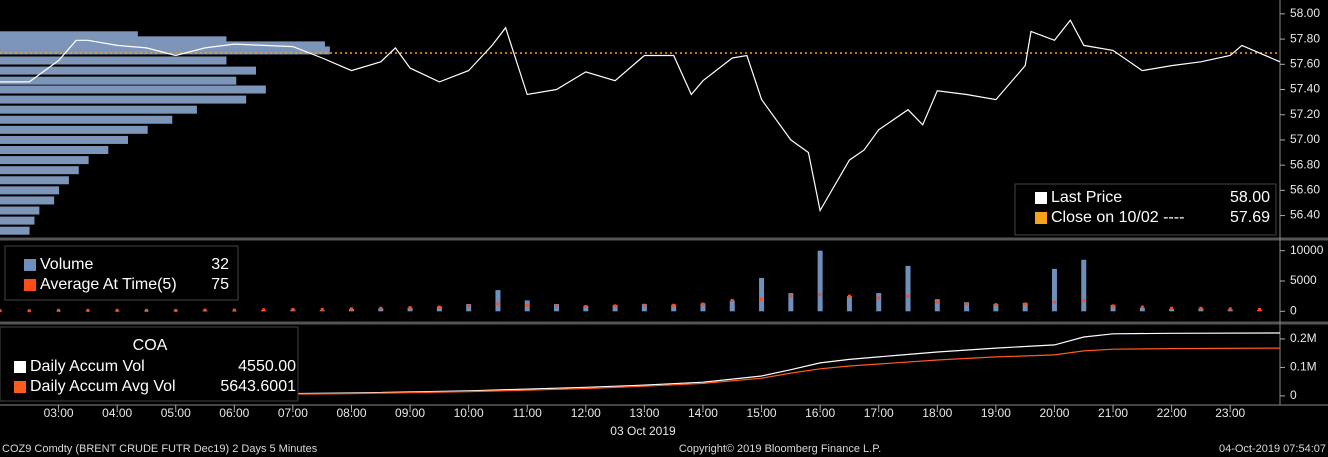 Image resolution: width=1328 pixels, height=457 pixels. Describe the element at coordinates (1305, 164) in the screenshot. I see `y-tick-label: 56.80` at that location.